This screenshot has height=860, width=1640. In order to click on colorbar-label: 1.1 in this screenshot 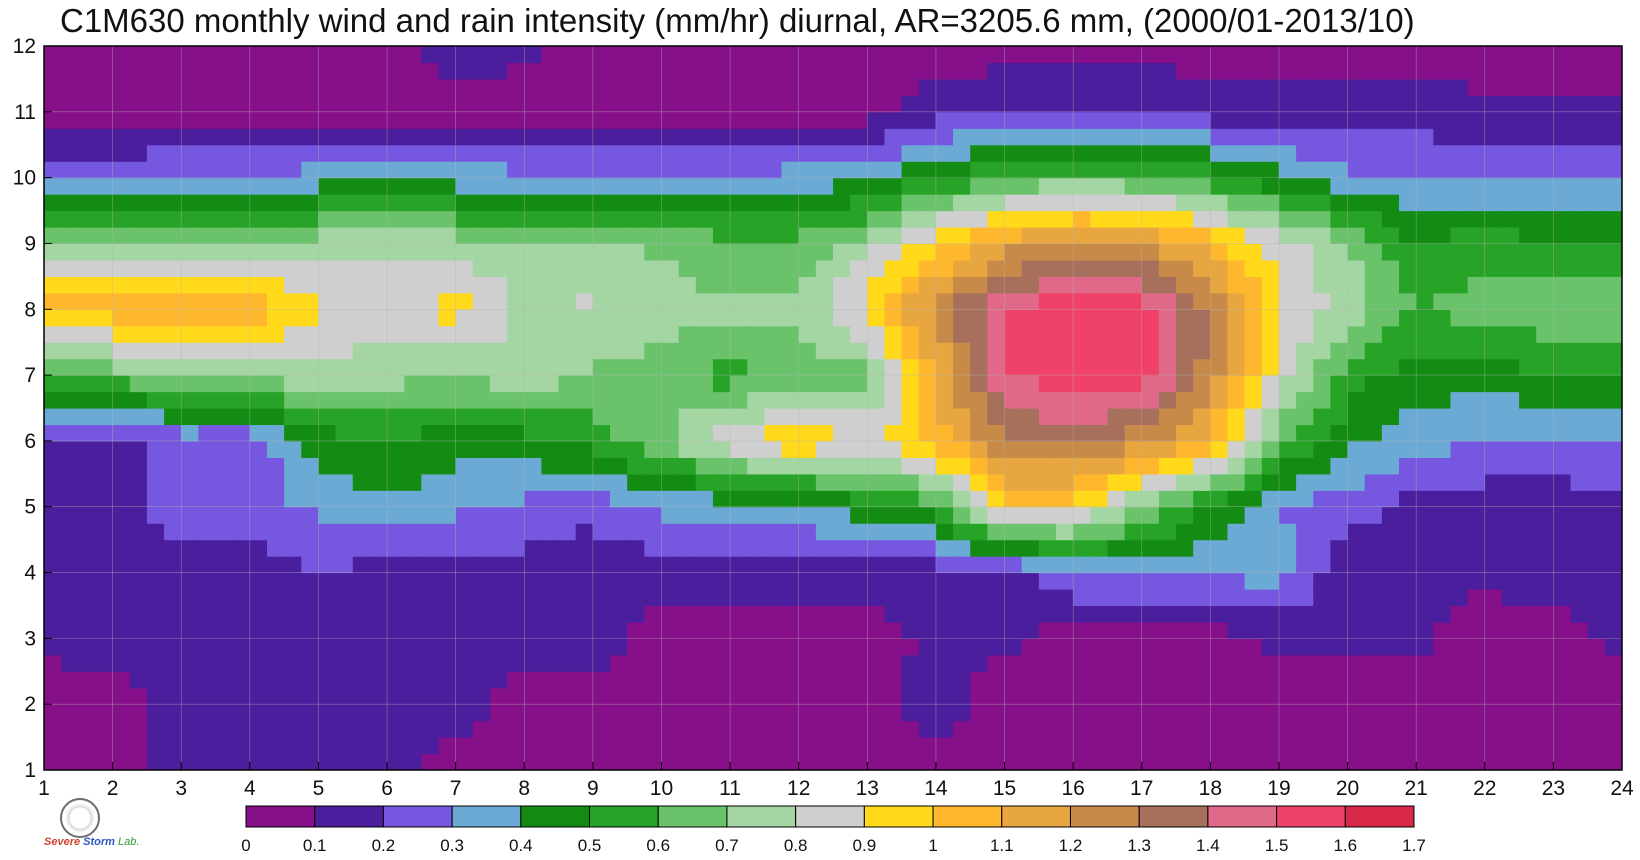, I will do `click(1002, 845)`.